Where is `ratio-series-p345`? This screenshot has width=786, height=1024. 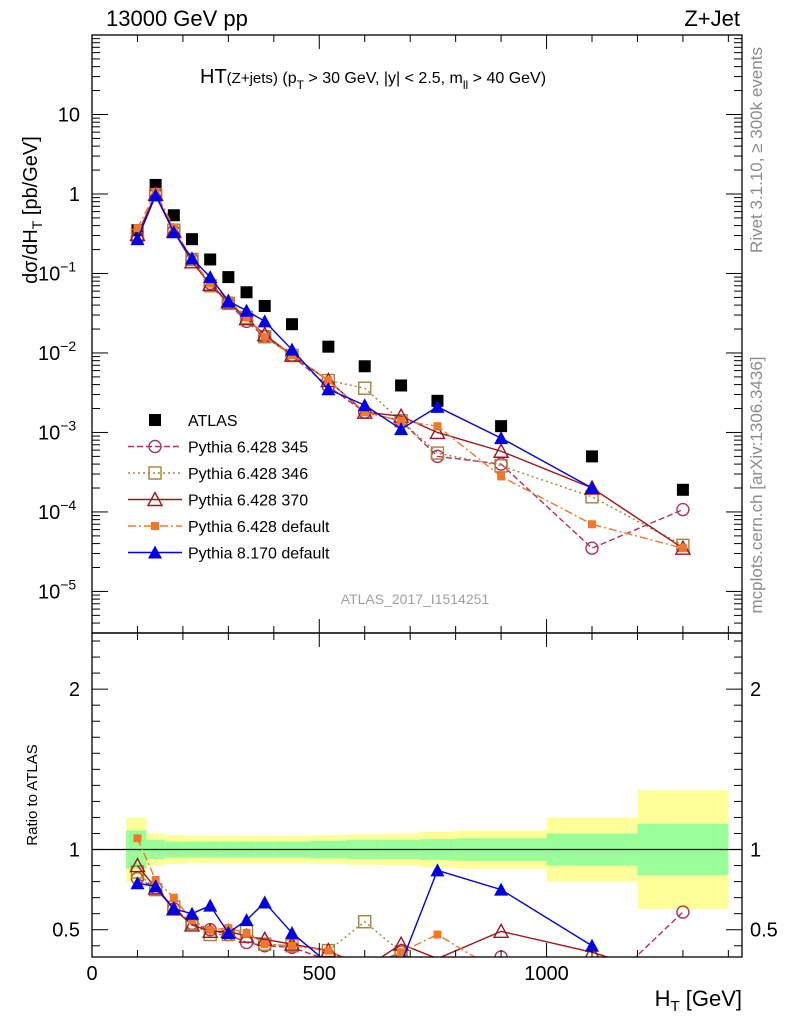
ratio-series-p345 is located at coordinates (410, 914).